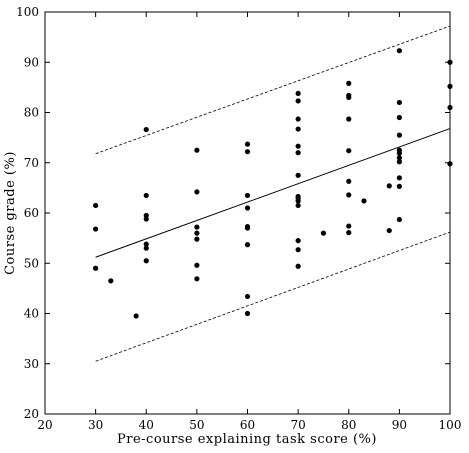  Describe the element at coordinates (247, 425) in the screenshot. I see `x-tick-label: 60` at that location.